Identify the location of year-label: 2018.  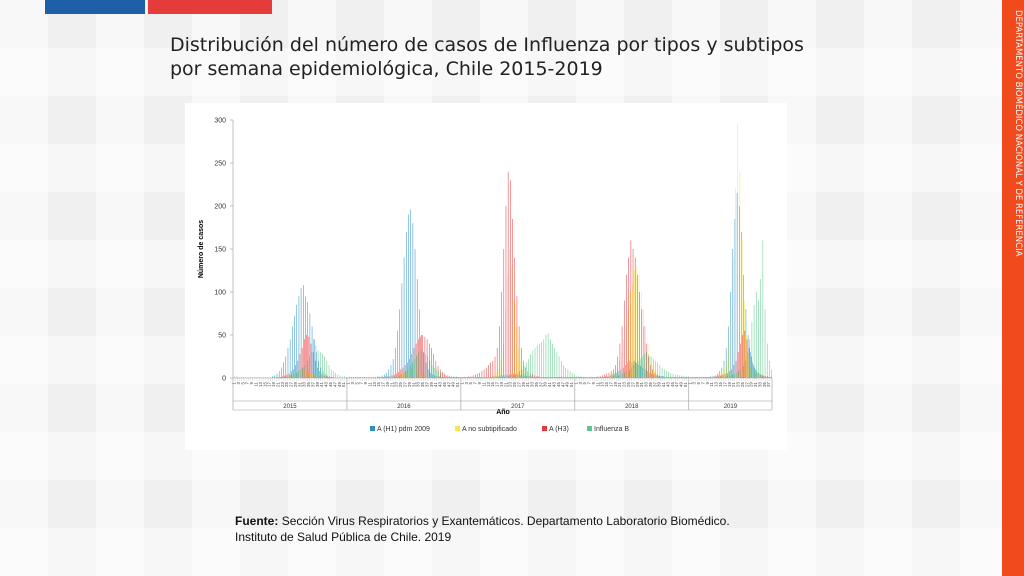
(632, 407).